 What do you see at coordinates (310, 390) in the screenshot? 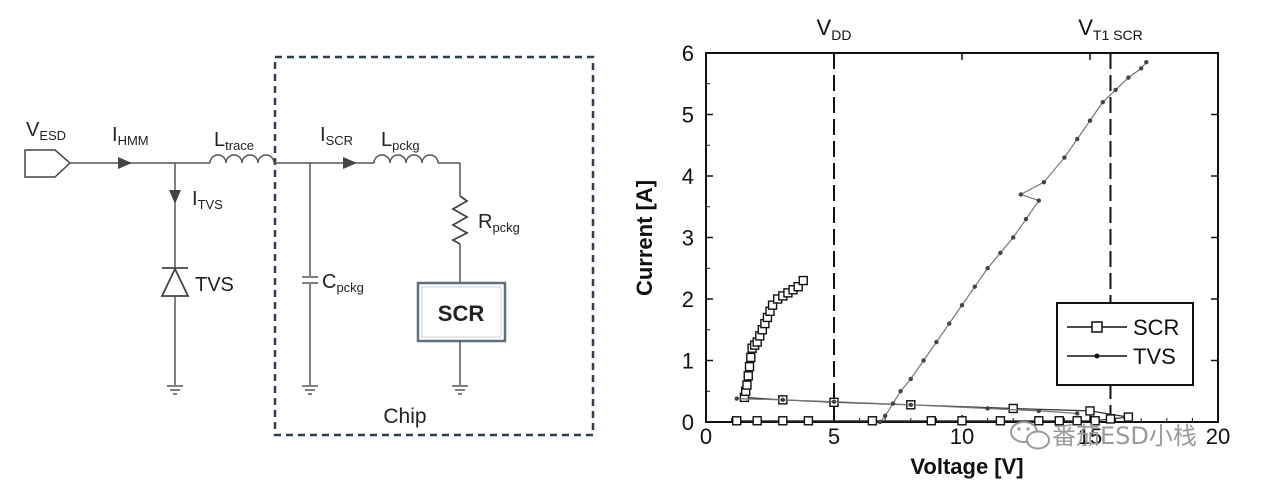
I see `ground-icon-c` at bounding box center [310, 390].